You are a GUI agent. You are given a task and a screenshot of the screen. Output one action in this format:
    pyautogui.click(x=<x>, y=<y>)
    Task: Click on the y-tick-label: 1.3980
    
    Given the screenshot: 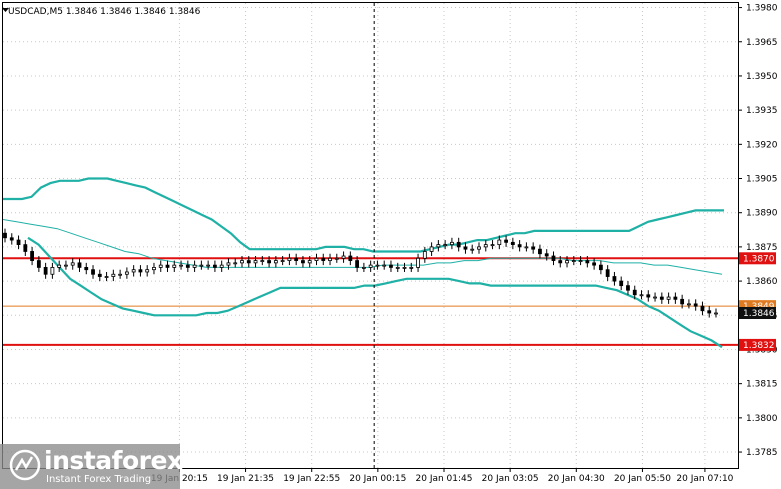 What is the action you would take?
    pyautogui.click(x=762, y=9)
    